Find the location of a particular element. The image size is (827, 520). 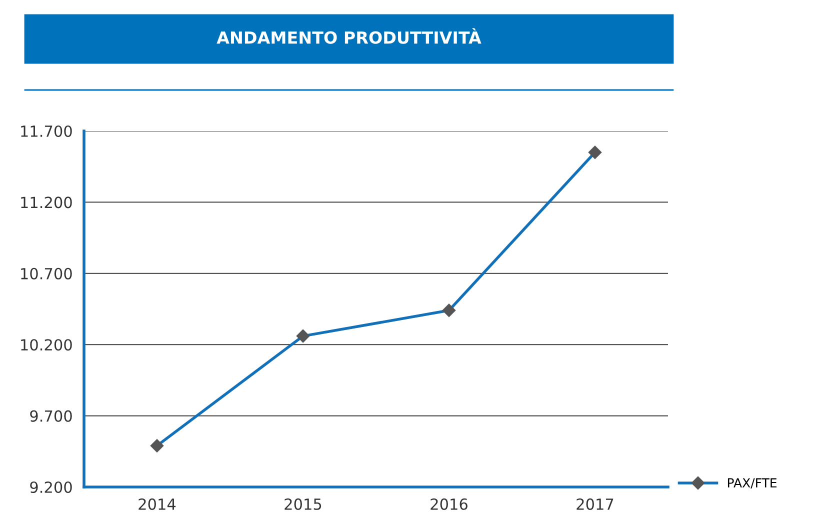

y-tick-label: 10.200 is located at coordinates (46, 345).